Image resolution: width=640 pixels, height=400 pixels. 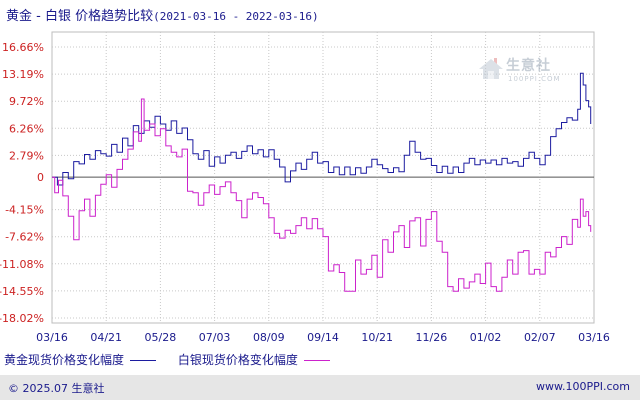 I want to click on y-tick-label: 2.79%, so click(x=26, y=155).